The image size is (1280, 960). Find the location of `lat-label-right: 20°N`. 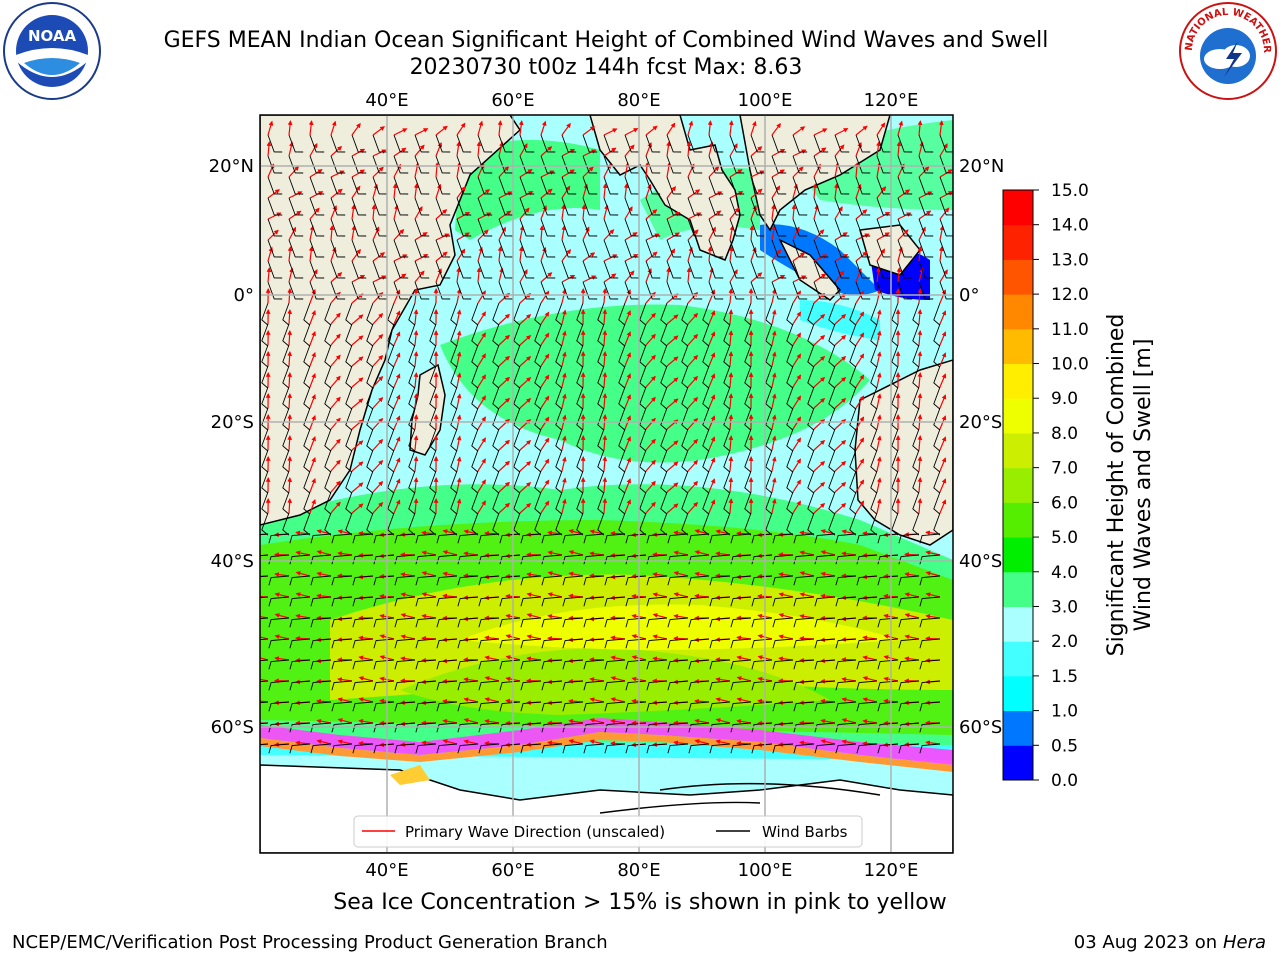

lat-label-right: 20°N is located at coordinates (981, 166).